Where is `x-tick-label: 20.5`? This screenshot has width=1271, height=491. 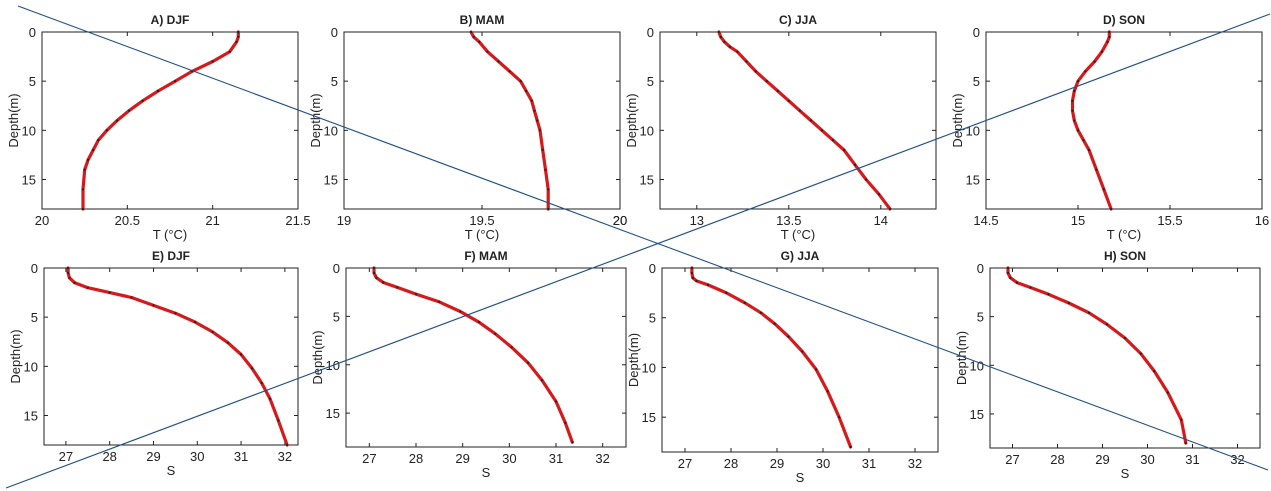
x-tick-label: 20.5 is located at coordinates (127, 220).